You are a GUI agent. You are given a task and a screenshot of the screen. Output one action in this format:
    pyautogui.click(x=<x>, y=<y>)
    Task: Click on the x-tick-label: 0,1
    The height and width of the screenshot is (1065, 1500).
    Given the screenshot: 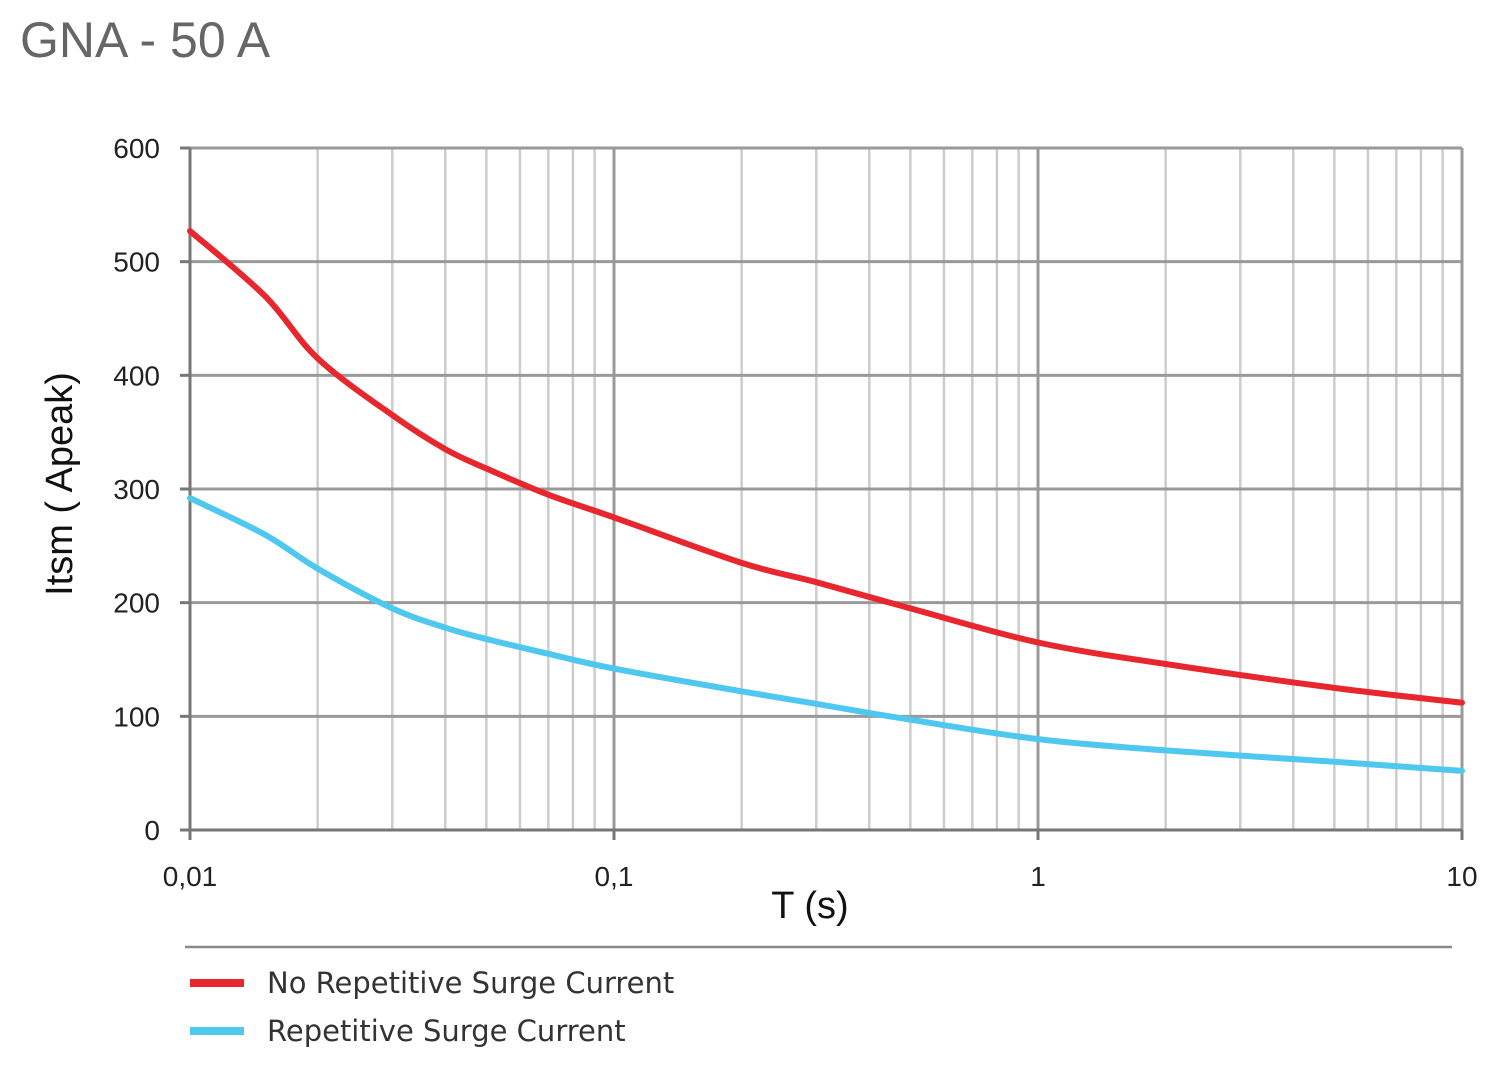 What is the action you would take?
    pyautogui.click(x=614, y=876)
    